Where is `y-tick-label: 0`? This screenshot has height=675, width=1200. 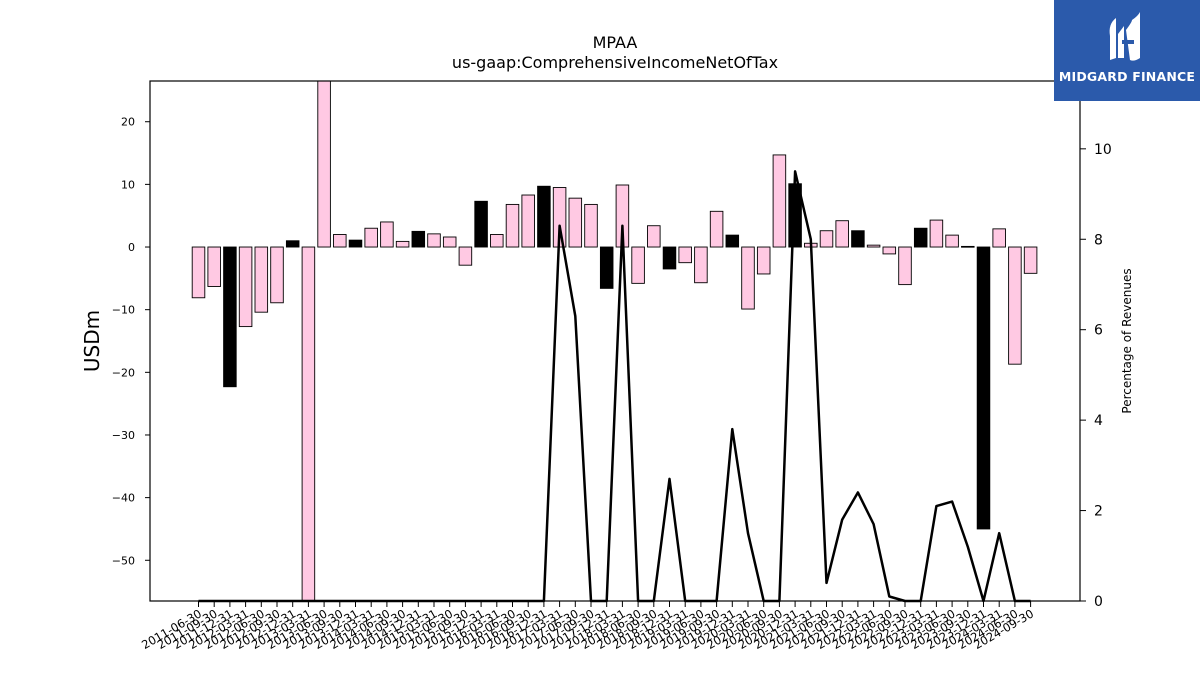
y-tick-label: 0 is located at coordinates (131, 247).